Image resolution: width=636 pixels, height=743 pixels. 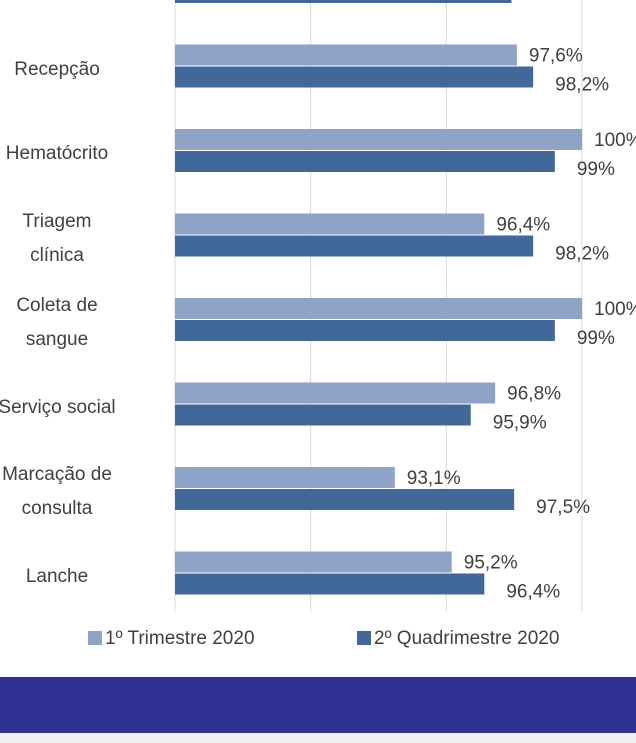 I want to click on legend-label: 1º Trimestre 2020, so click(x=180, y=638).